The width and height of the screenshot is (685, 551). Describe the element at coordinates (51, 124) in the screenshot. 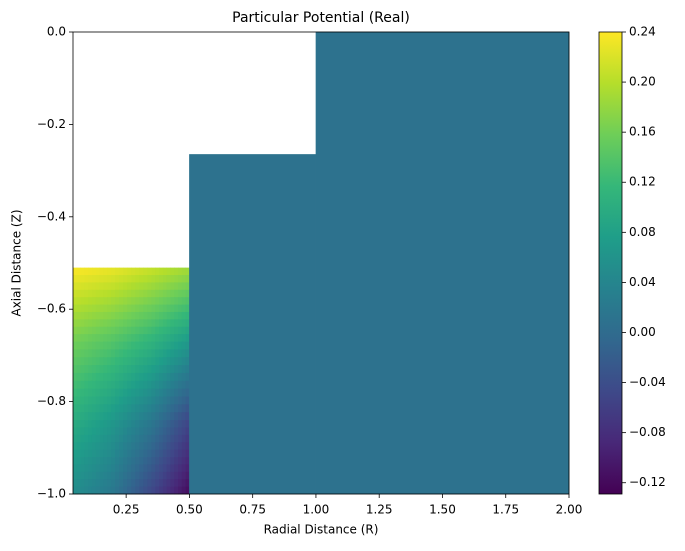

I see `y-tick-label: −0.2` at that location.